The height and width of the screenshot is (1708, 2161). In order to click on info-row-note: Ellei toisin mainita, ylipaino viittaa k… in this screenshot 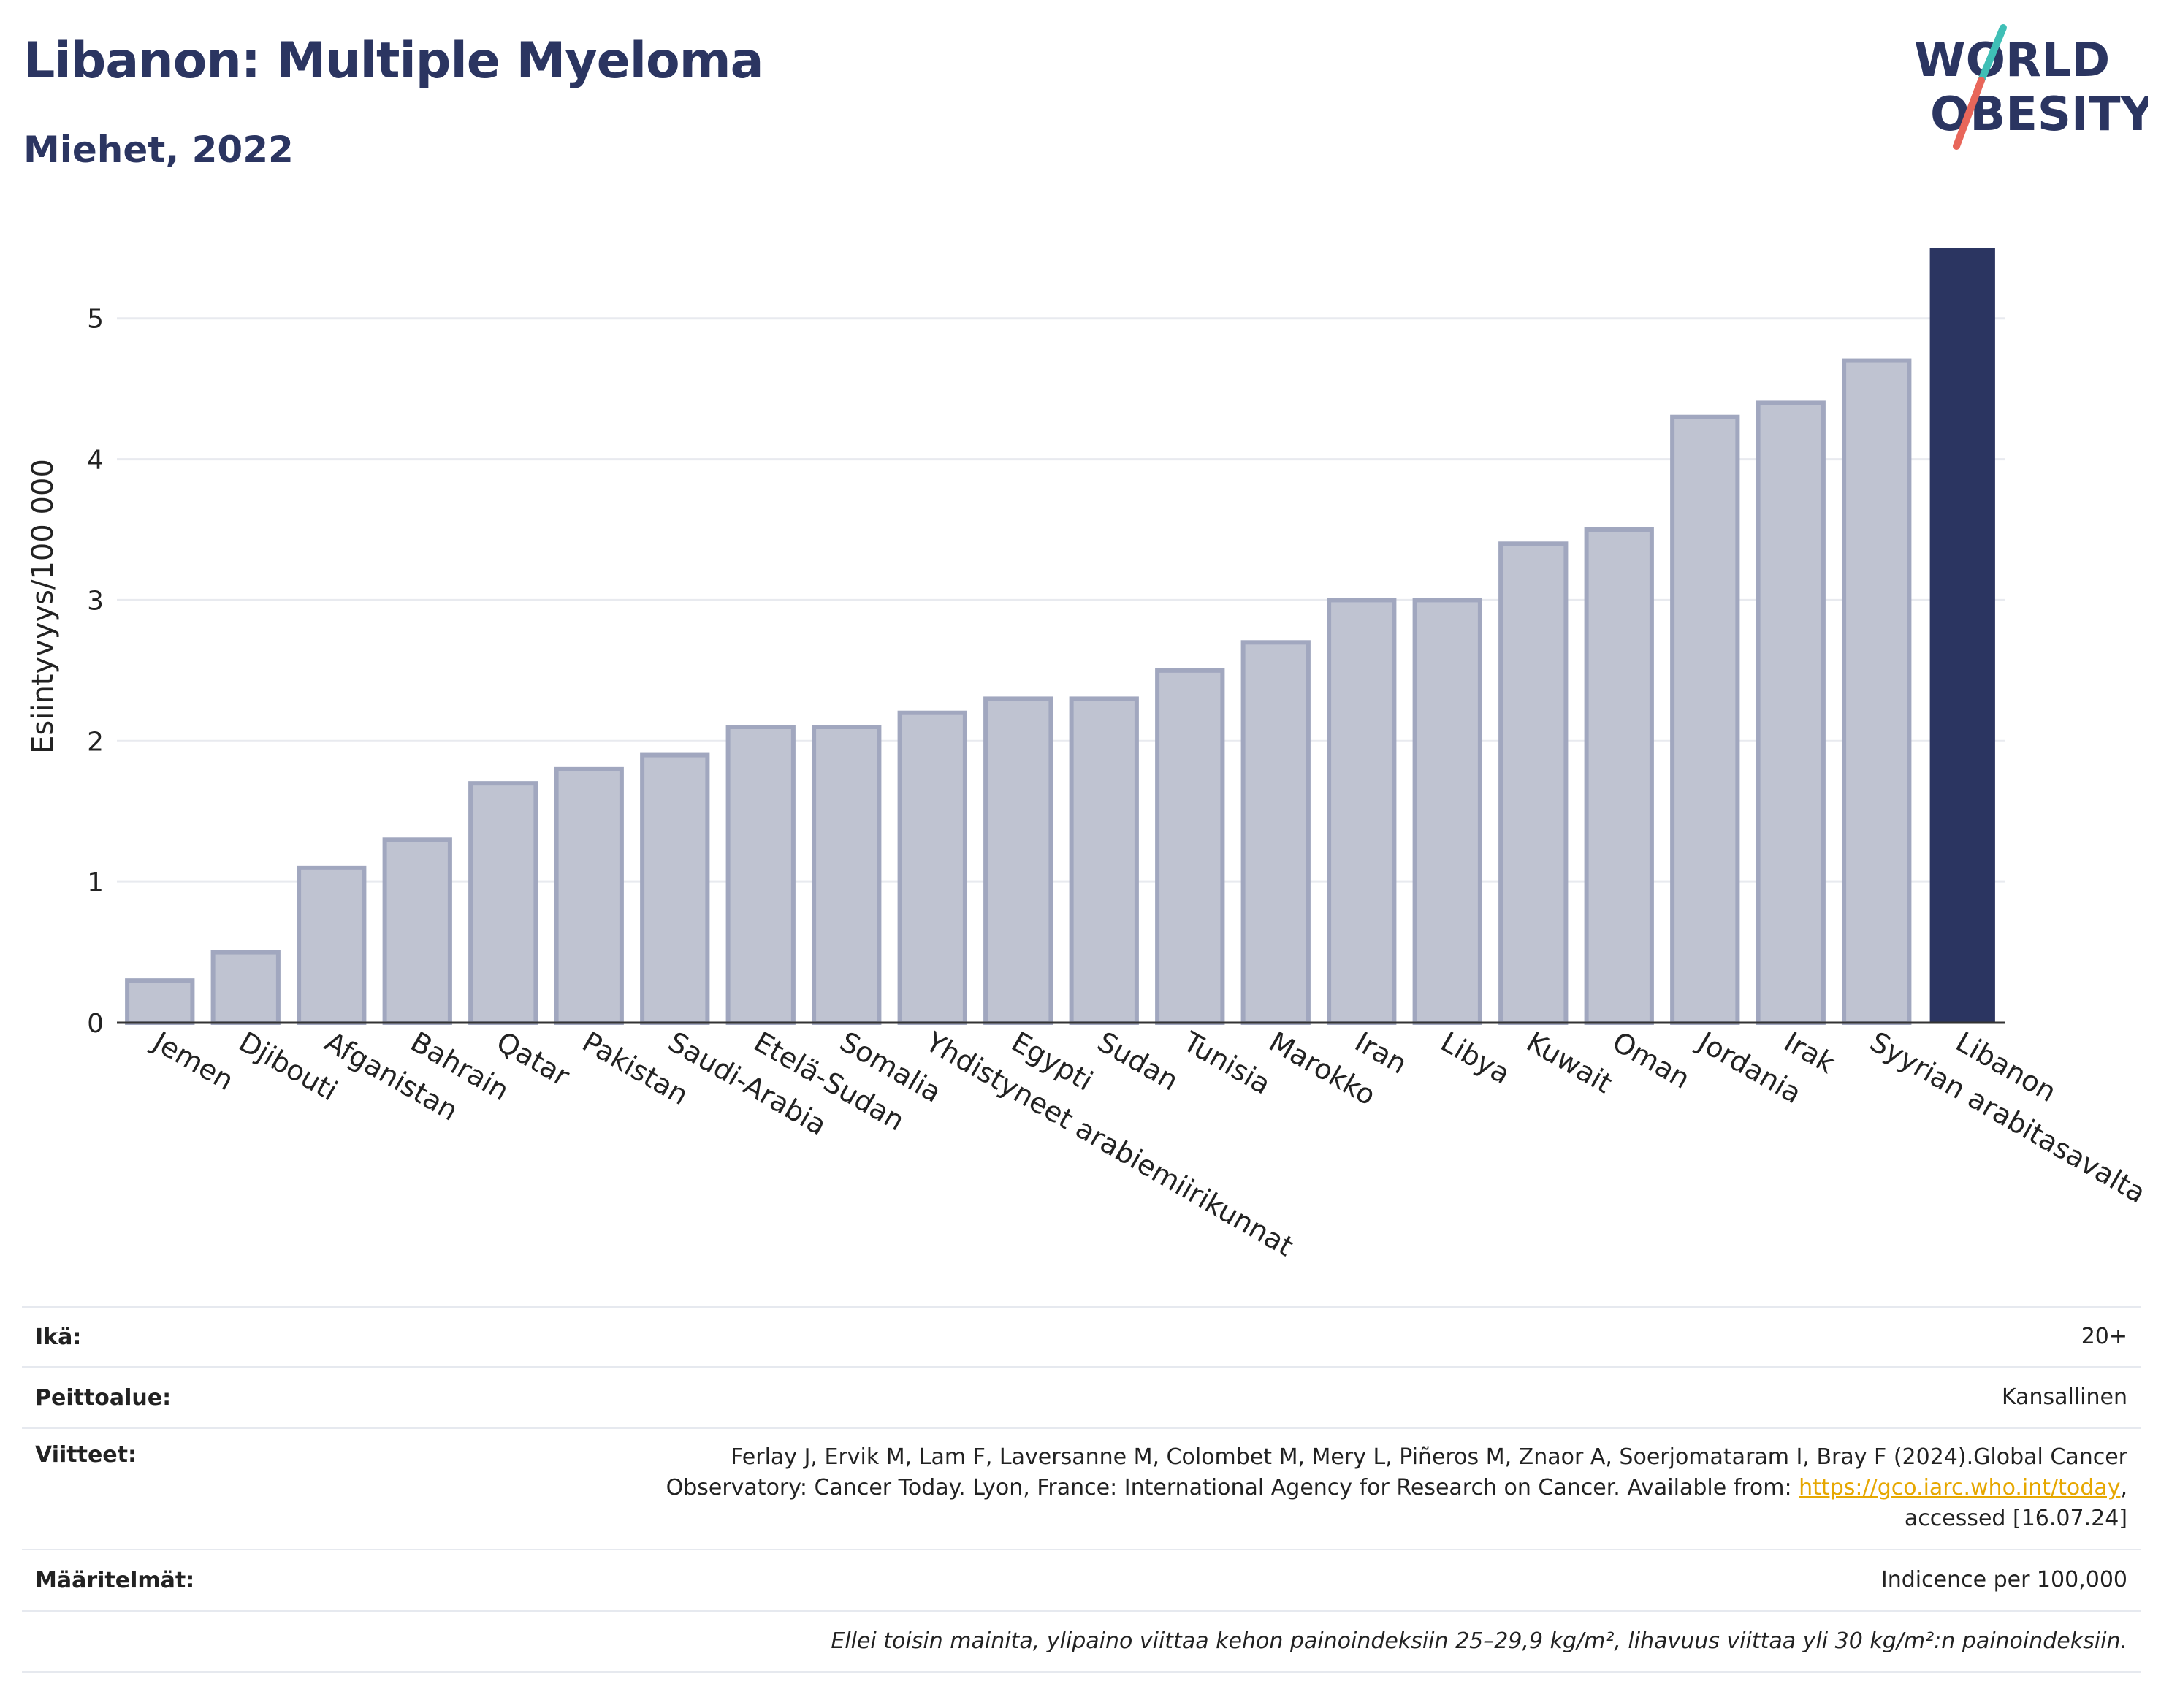, I will do `click(1081, 1641)`.